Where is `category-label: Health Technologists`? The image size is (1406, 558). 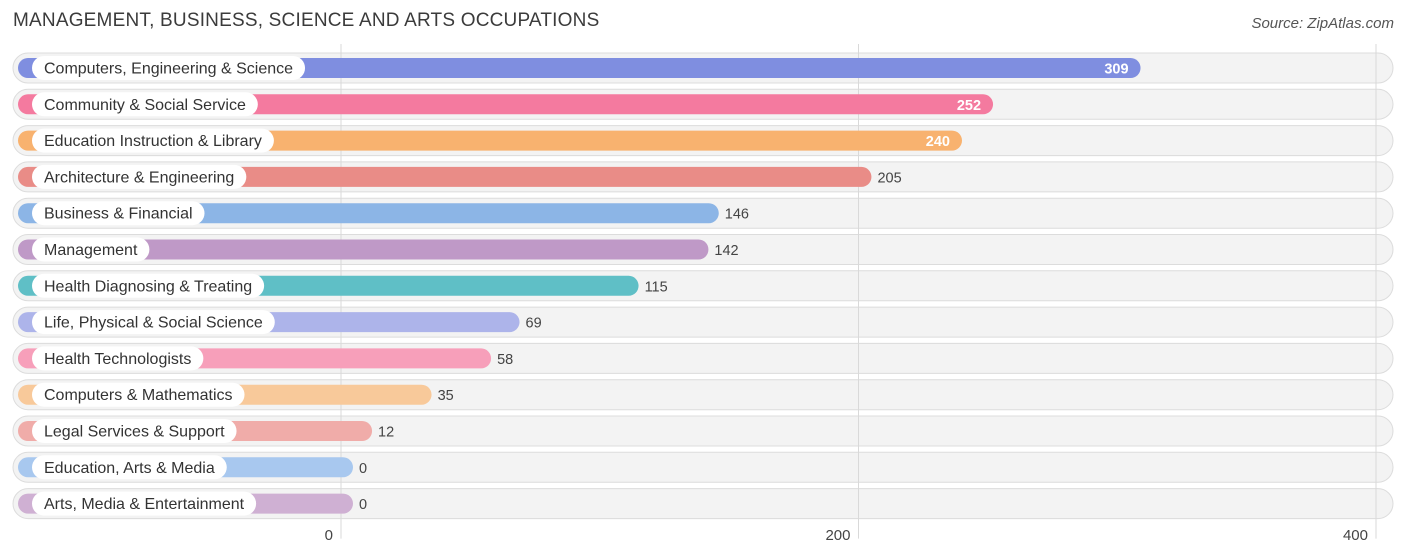 category-label: Health Technologists is located at coordinates (117, 359).